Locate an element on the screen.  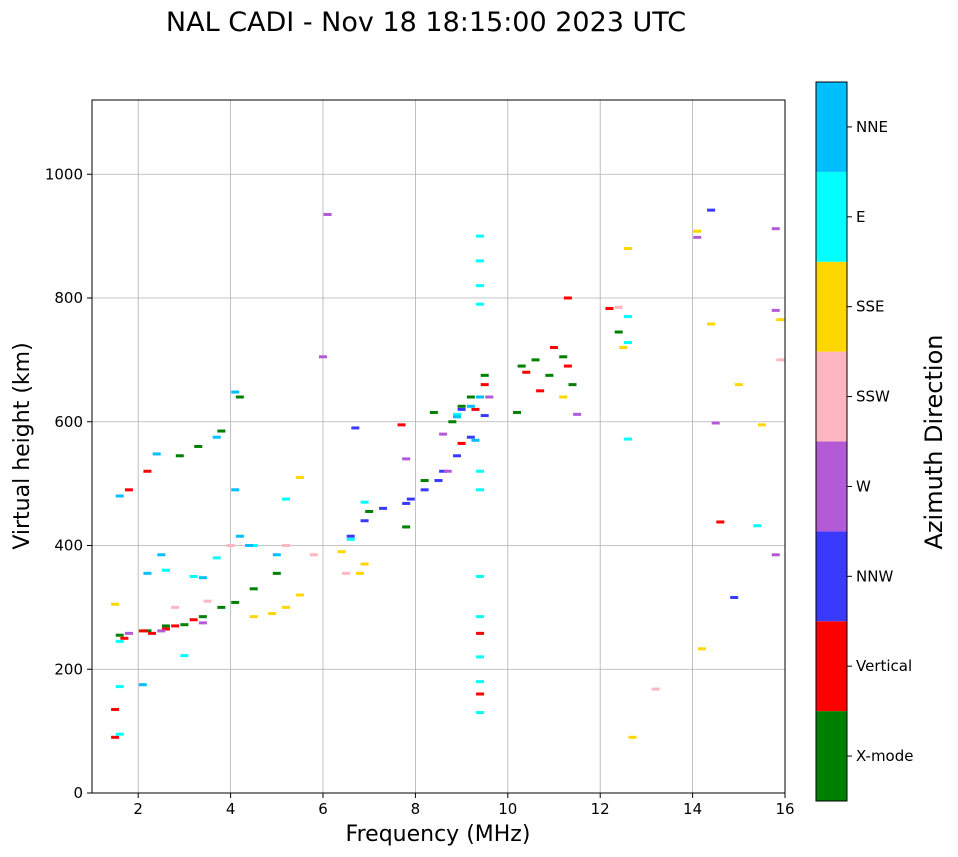
x-tick-label: 14 is located at coordinates (692, 809).